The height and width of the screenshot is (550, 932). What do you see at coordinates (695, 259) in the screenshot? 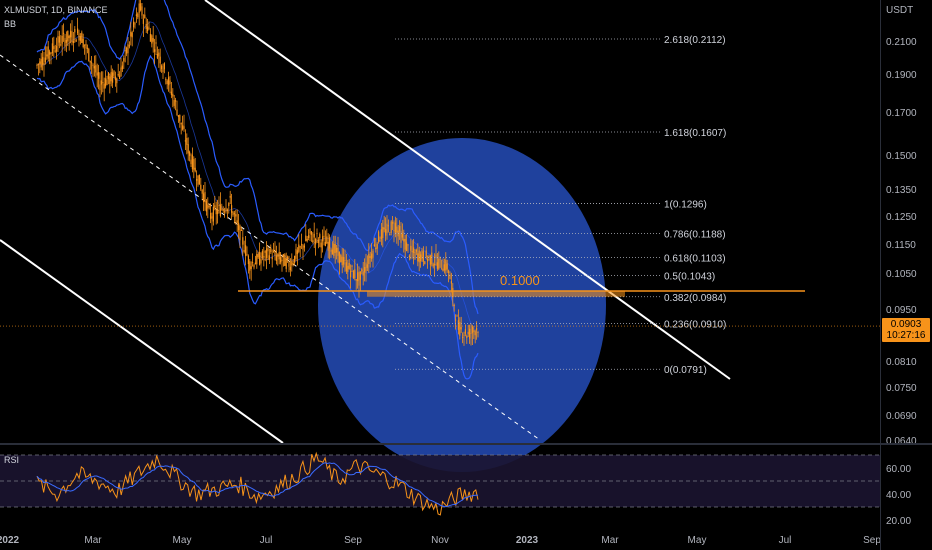
I see `fib-level-label: 0.618(0.1103)` at bounding box center [695, 259].